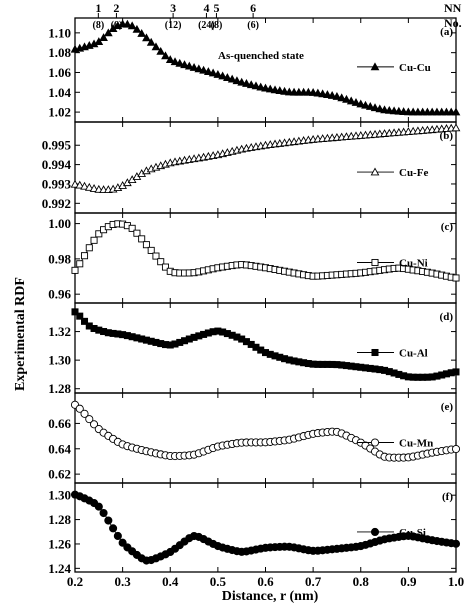 This screenshot has width=474, height=609. I want to click on x-tick-label: 0.3, so click(123, 581).